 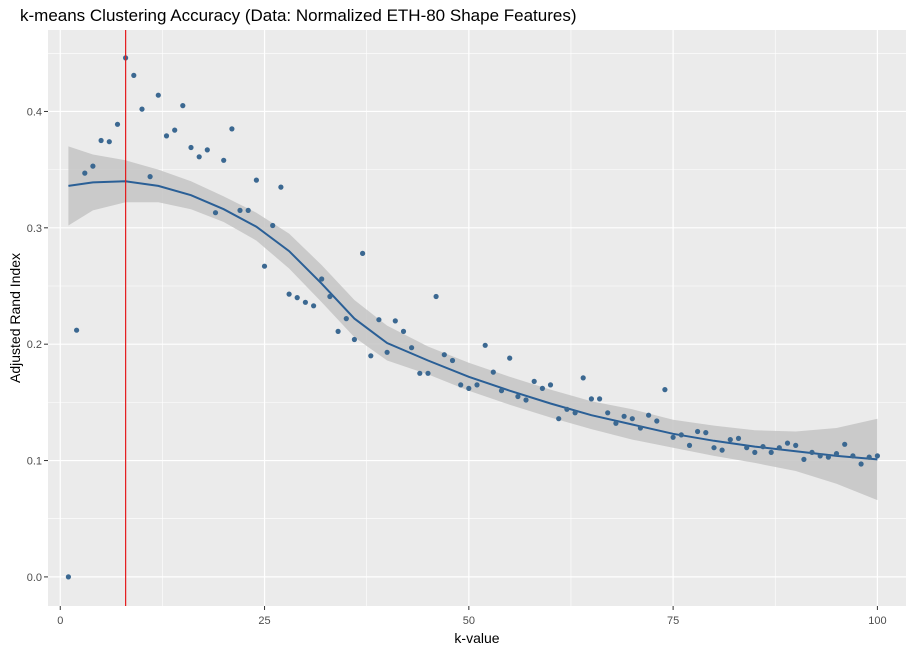 I want to click on y-axis-label: Adjusted Rand Index, so click(x=15, y=318).